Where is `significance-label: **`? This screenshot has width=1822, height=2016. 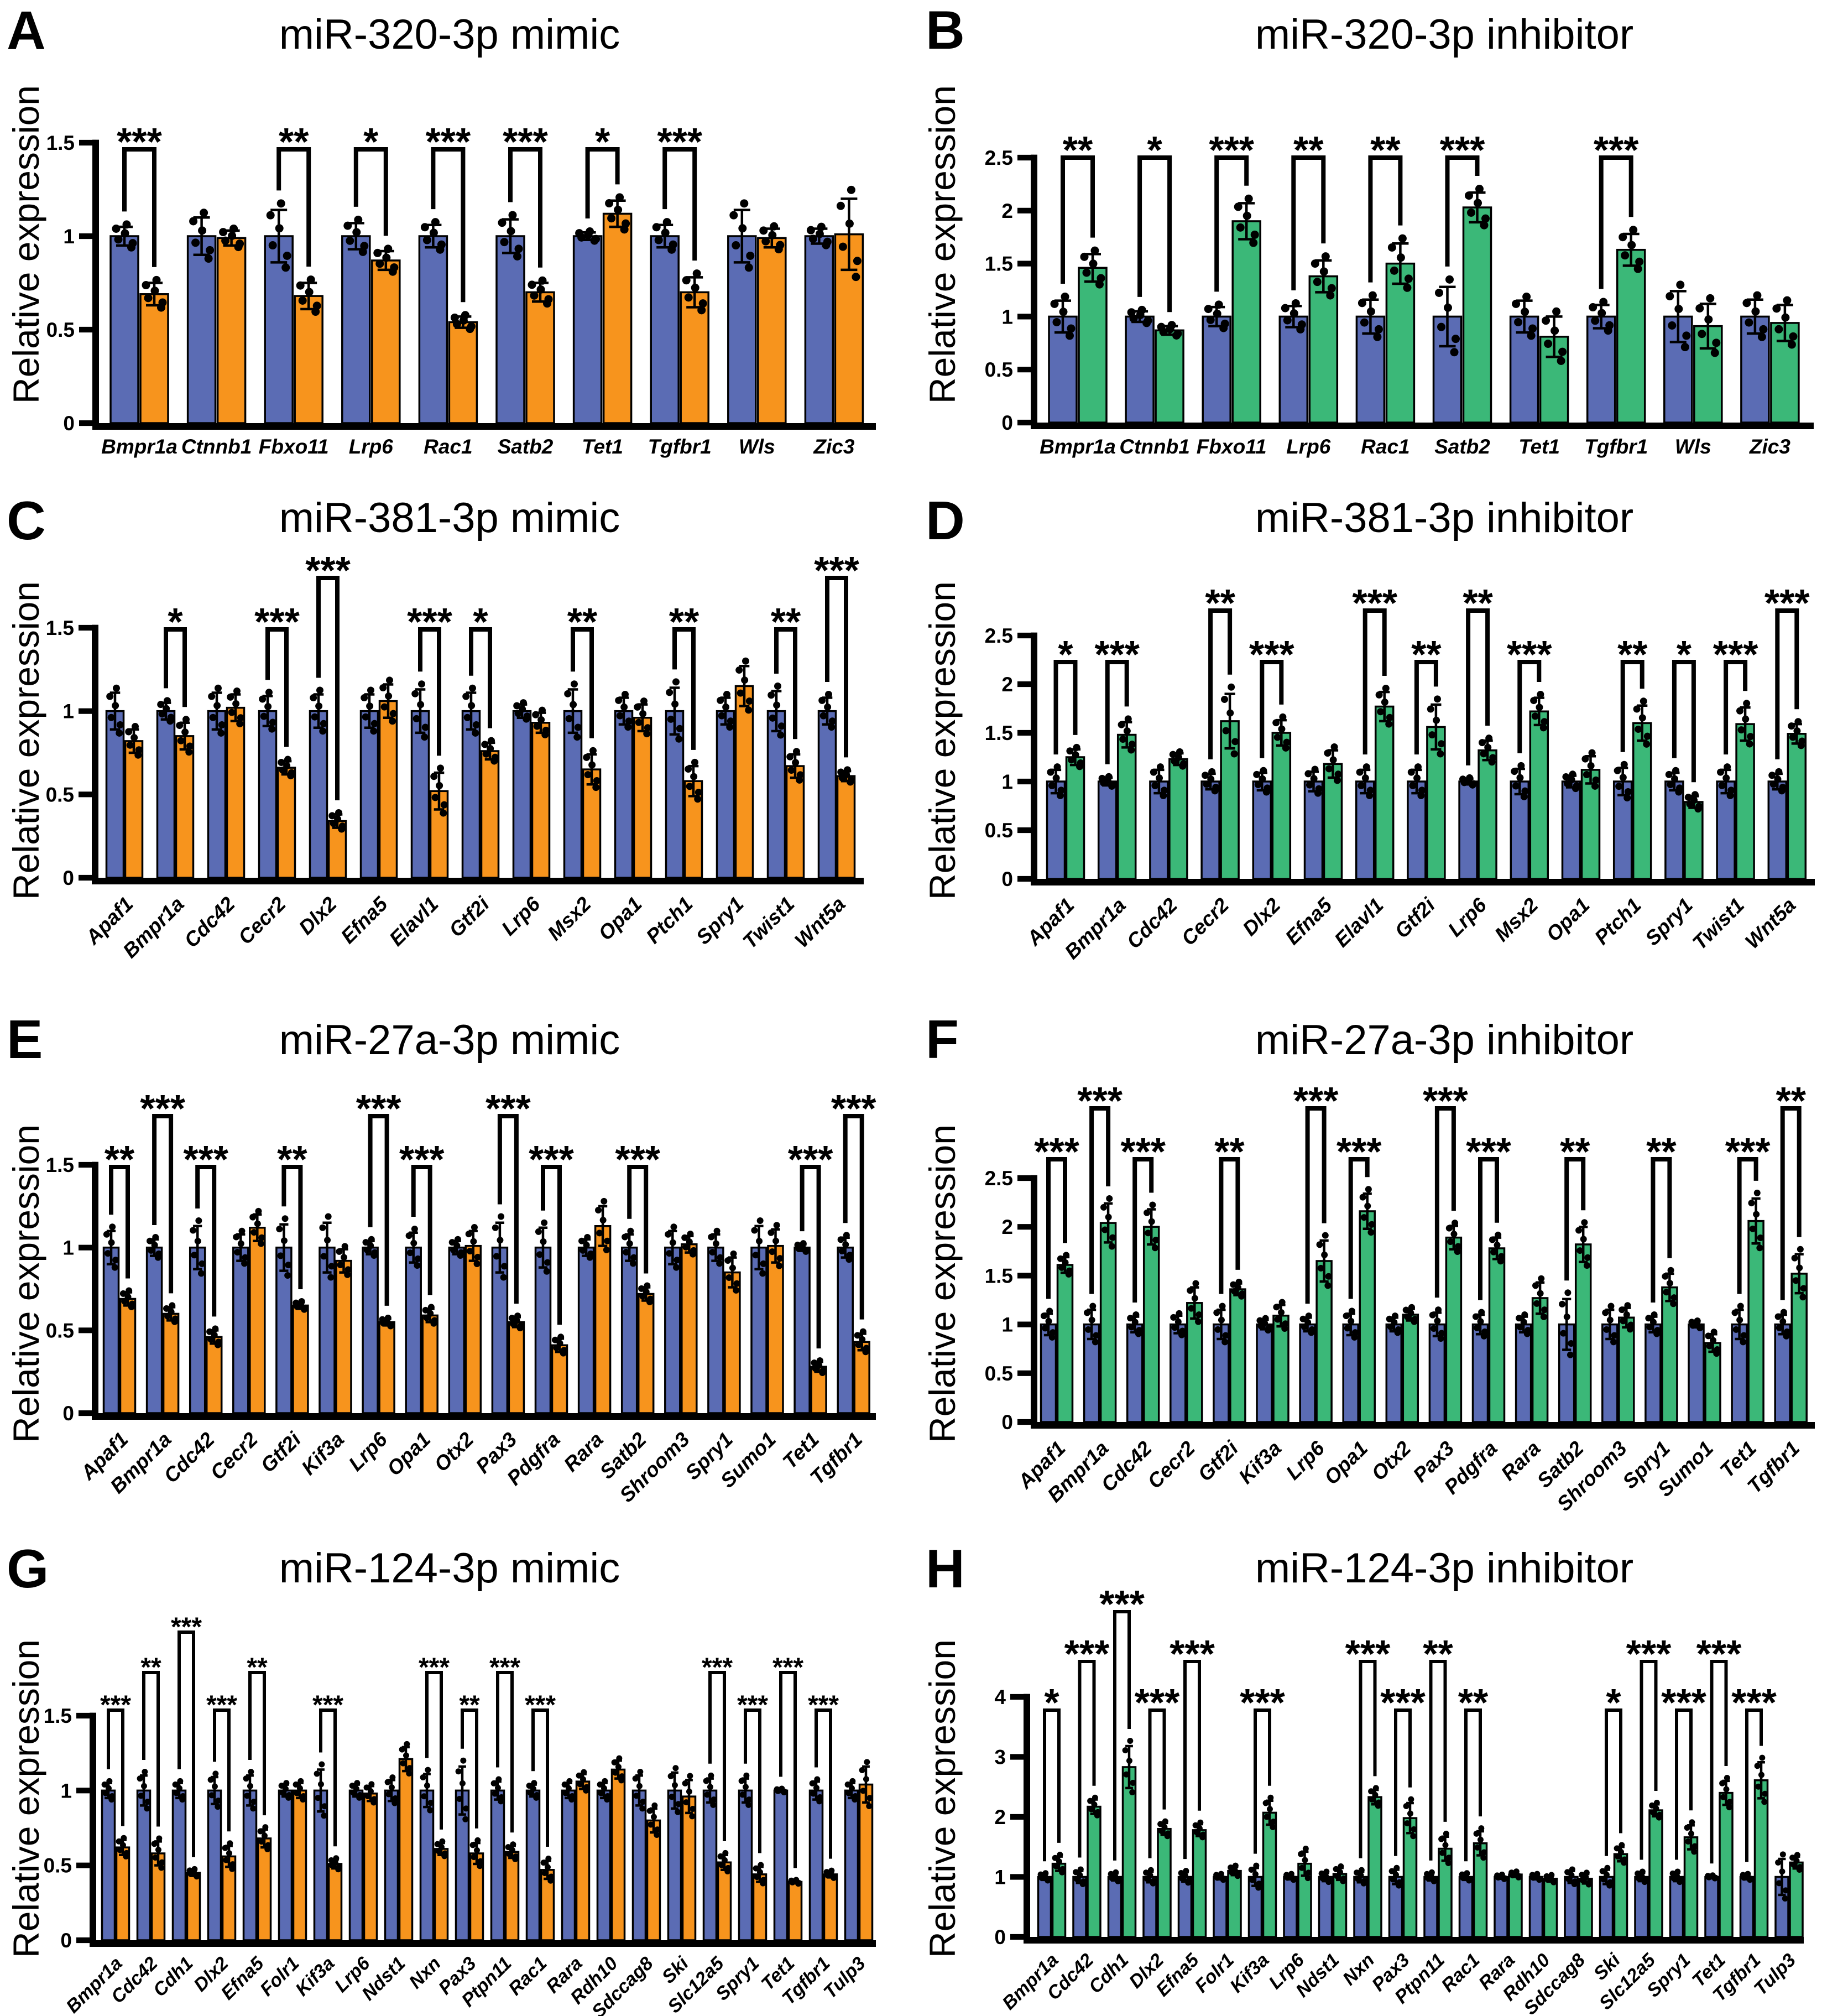 significance-label: ** is located at coordinates (1661, 1151).